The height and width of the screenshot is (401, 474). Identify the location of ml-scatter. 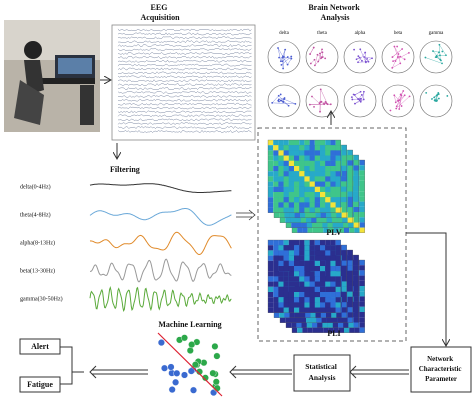
(189, 365).